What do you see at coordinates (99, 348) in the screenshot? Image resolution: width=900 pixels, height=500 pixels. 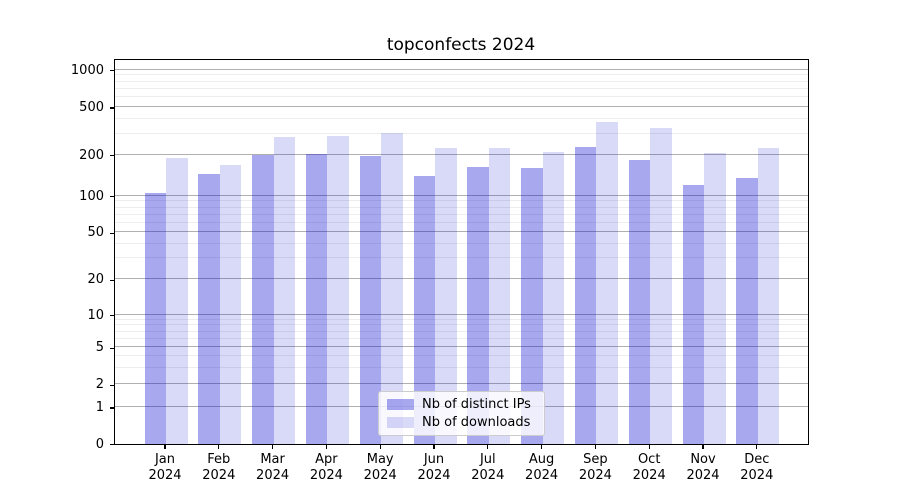 I see `y-tick-label: 5` at bounding box center [99, 348].